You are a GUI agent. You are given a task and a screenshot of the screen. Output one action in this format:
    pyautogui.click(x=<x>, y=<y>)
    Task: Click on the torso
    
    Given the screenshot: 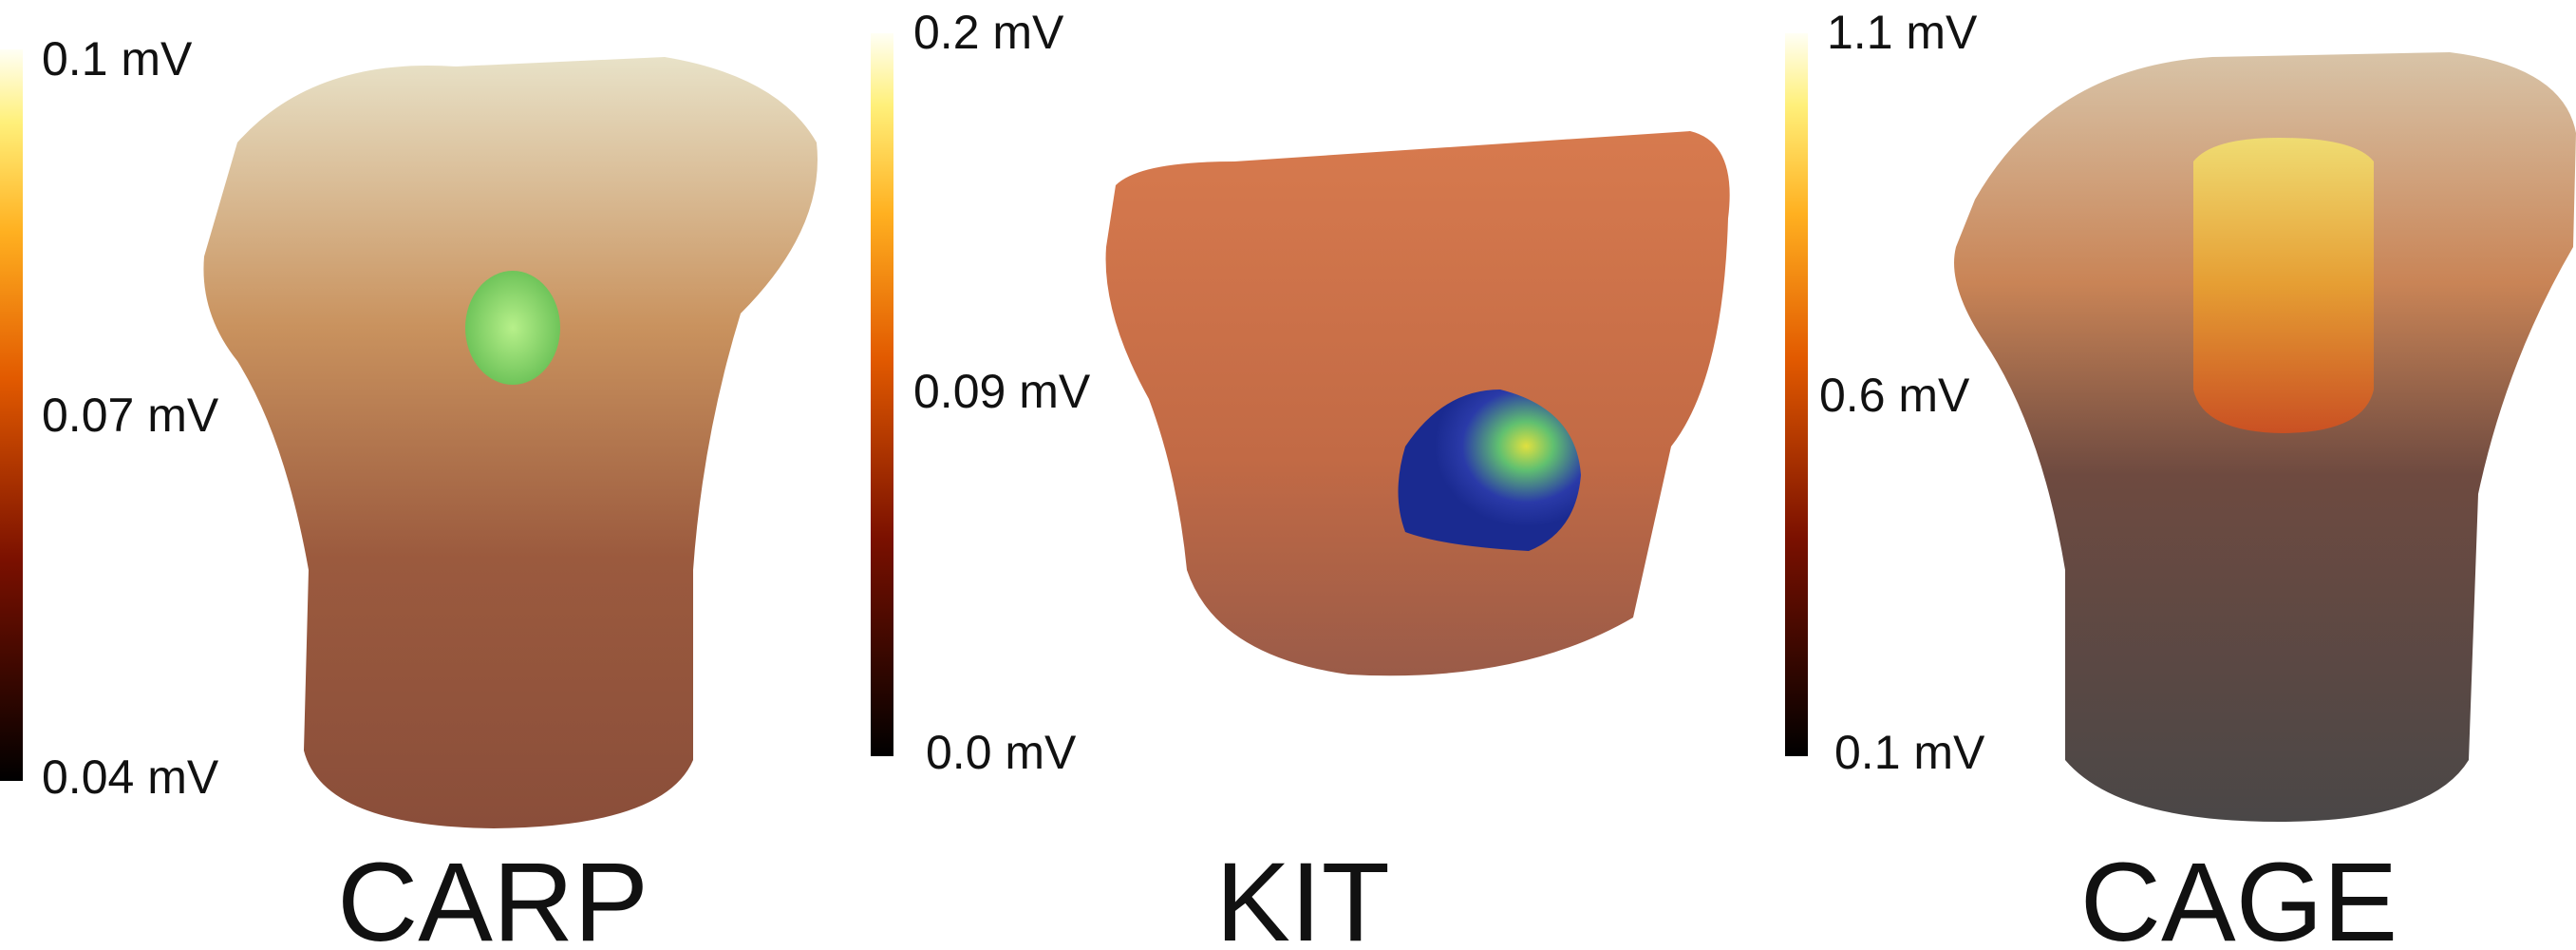 What is the action you would take?
    pyautogui.click(x=1417, y=403)
    